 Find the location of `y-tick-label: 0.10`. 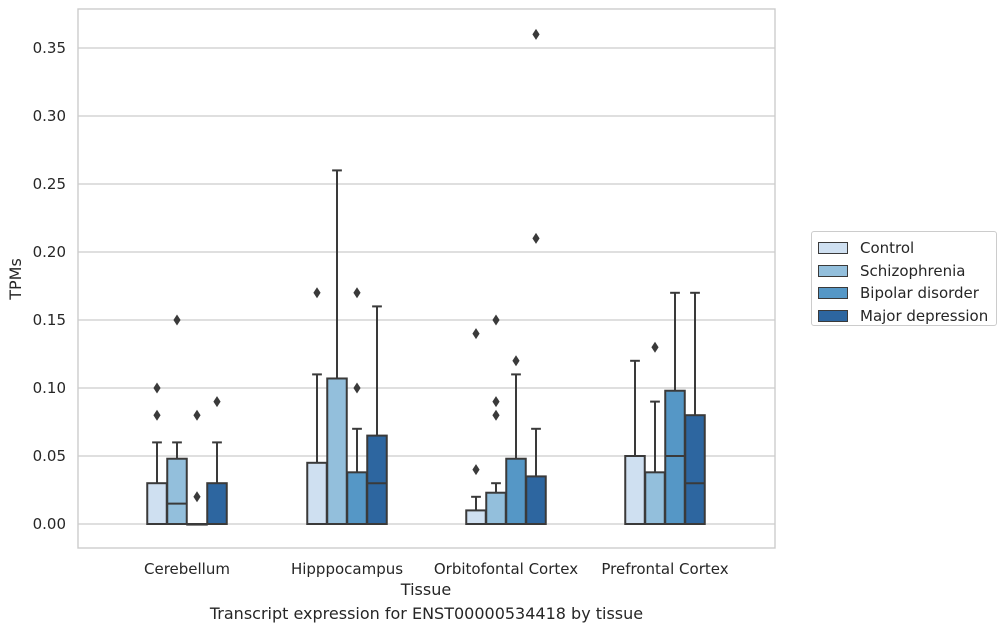

y-tick-label: 0.10 is located at coordinates (49, 388).